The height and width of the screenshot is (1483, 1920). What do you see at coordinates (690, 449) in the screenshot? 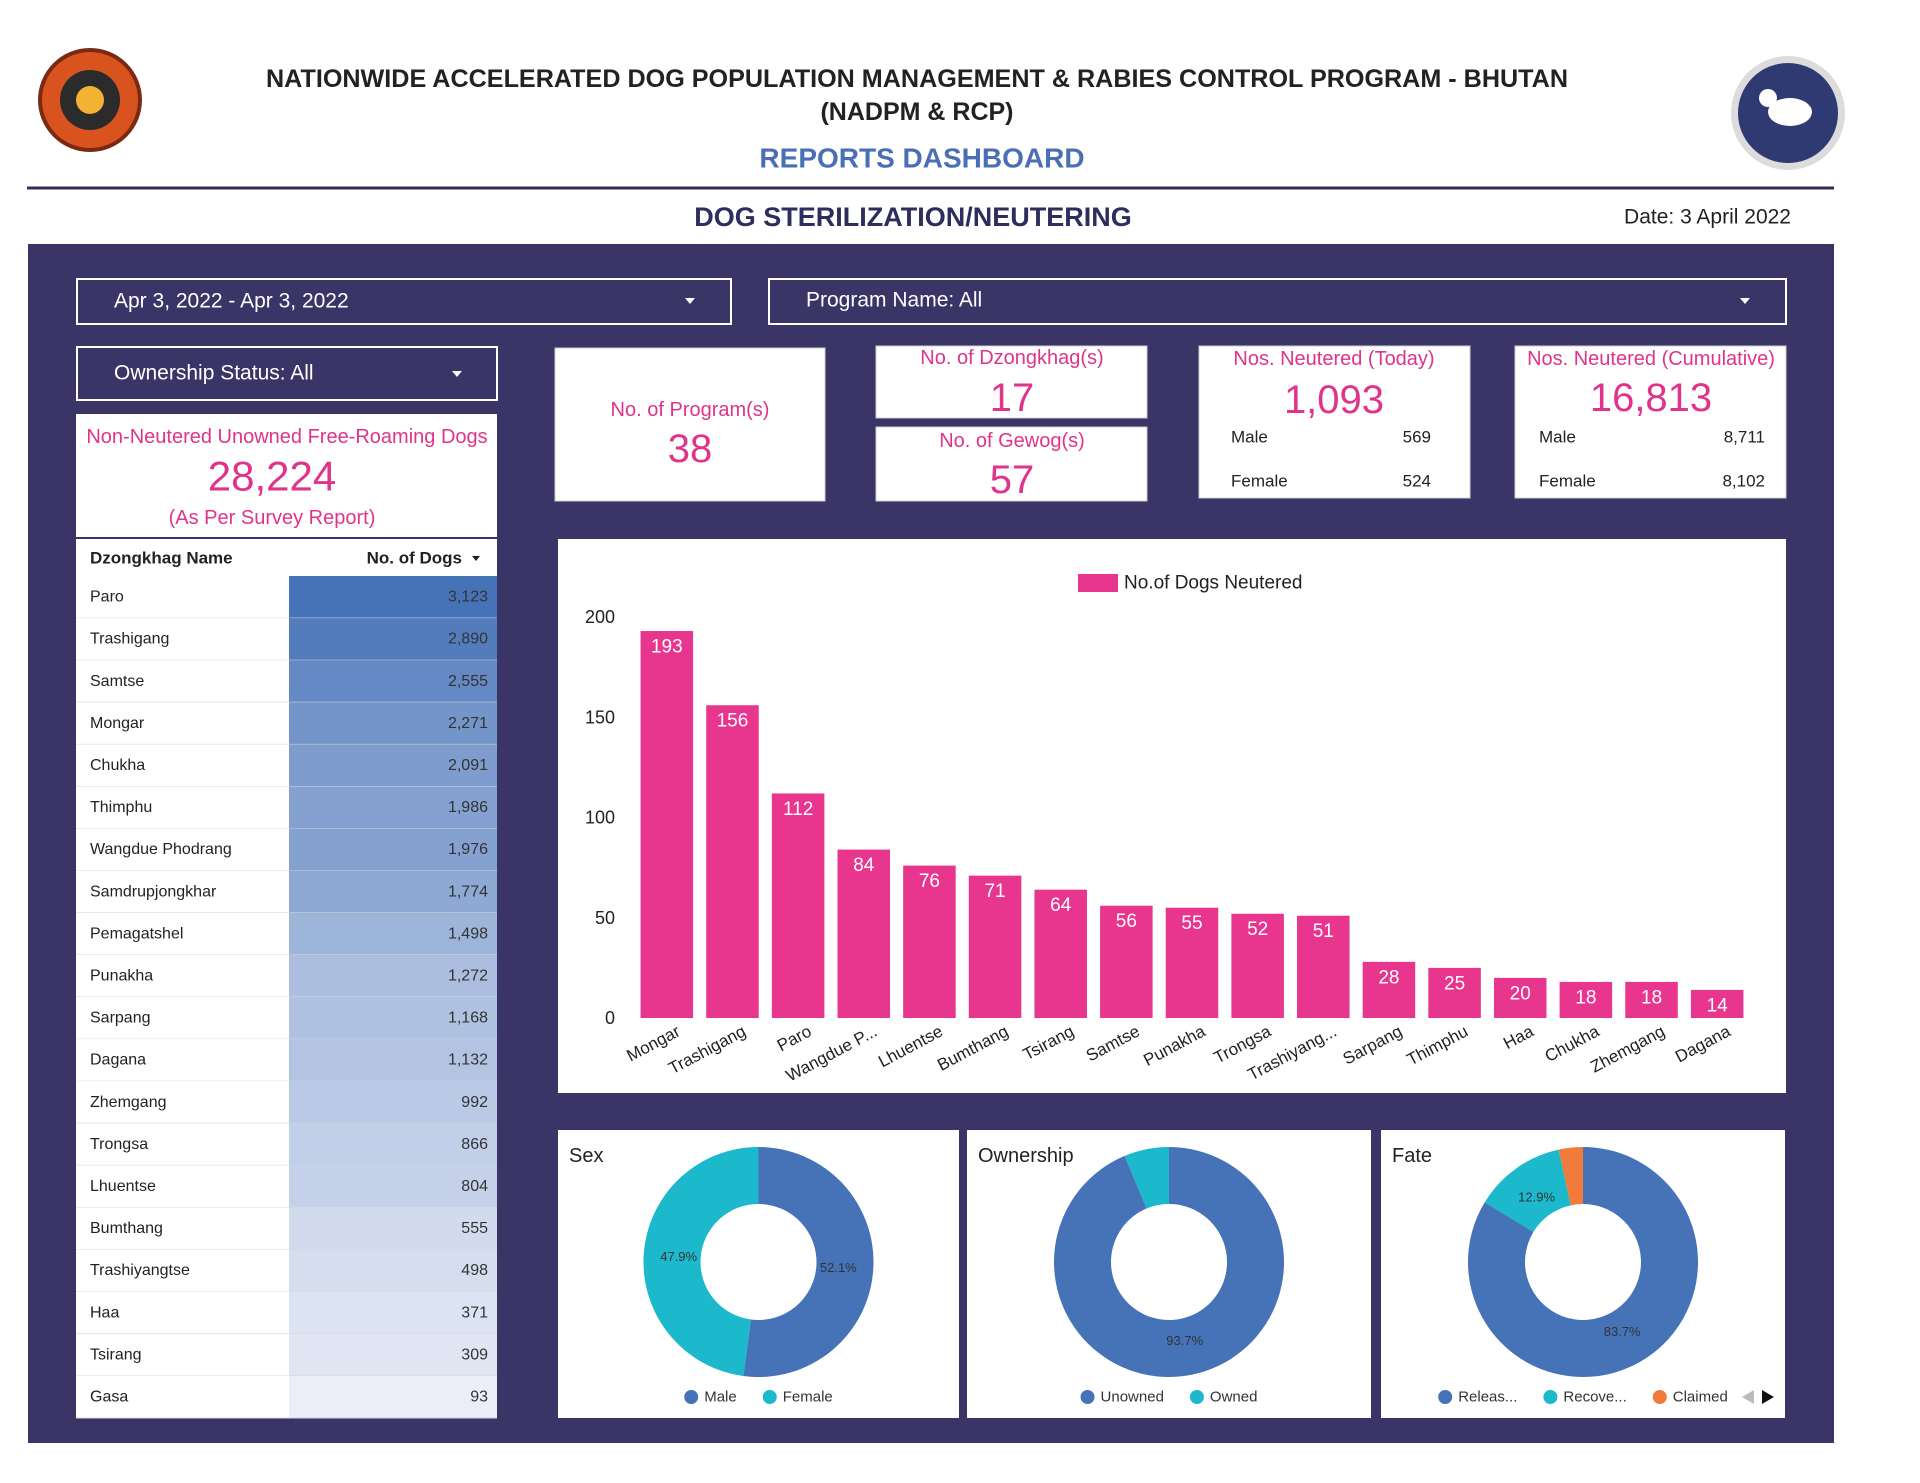
I see `kpi-value: 38` at bounding box center [690, 449].